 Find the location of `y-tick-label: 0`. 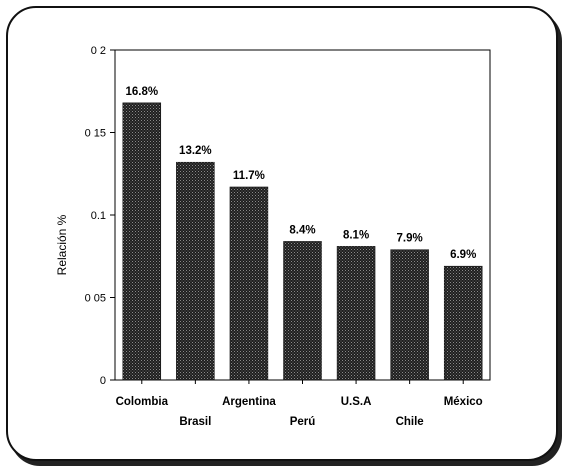

y-tick-label: 0 is located at coordinates (103, 381).